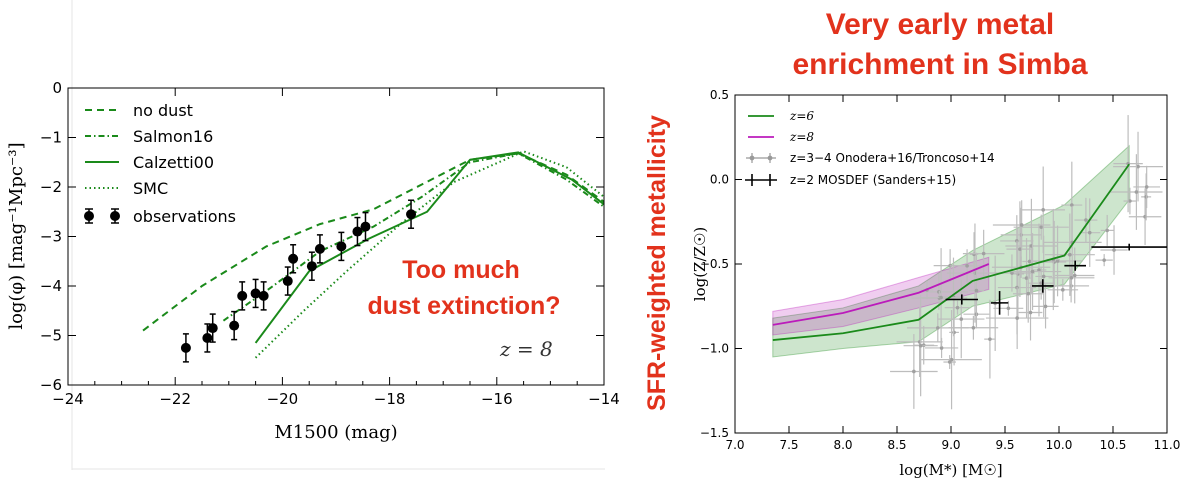 This screenshot has height=487, width=1190. What do you see at coordinates (801, 137) in the screenshot?
I see `legend-z8: z=8` at bounding box center [801, 137].